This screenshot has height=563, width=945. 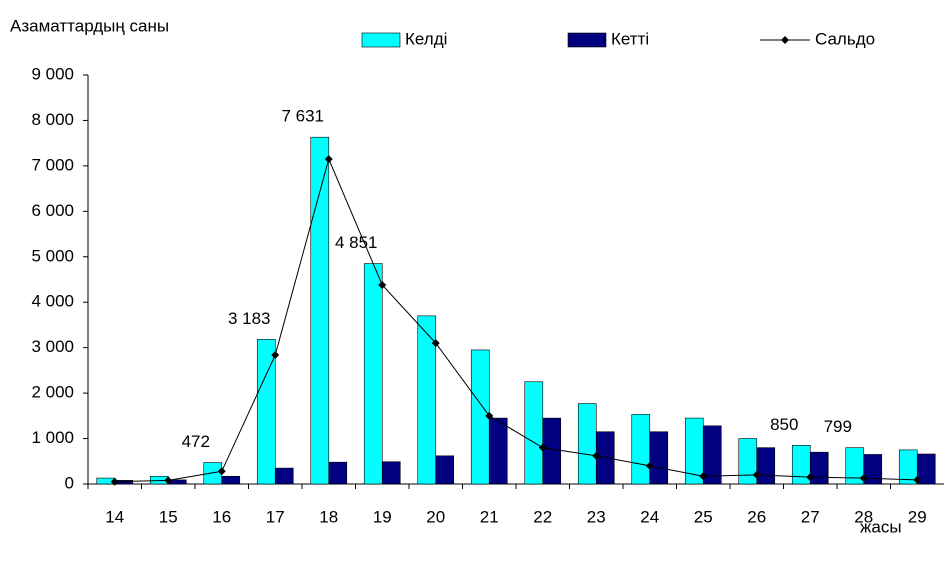 What do you see at coordinates (784, 424) in the screenshot?
I see `data-label: 850` at bounding box center [784, 424].